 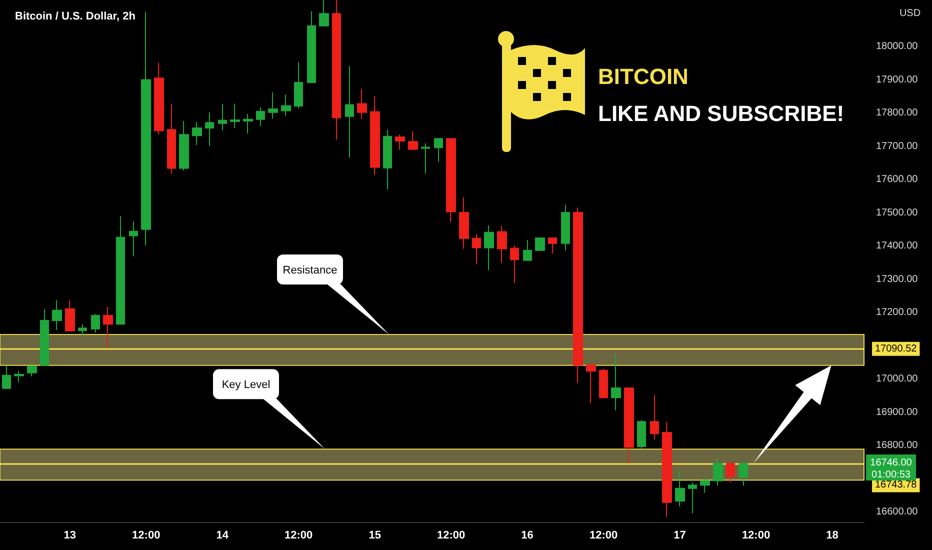 I want to click on y-tick-label: 18000.00, so click(x=897, y=46).